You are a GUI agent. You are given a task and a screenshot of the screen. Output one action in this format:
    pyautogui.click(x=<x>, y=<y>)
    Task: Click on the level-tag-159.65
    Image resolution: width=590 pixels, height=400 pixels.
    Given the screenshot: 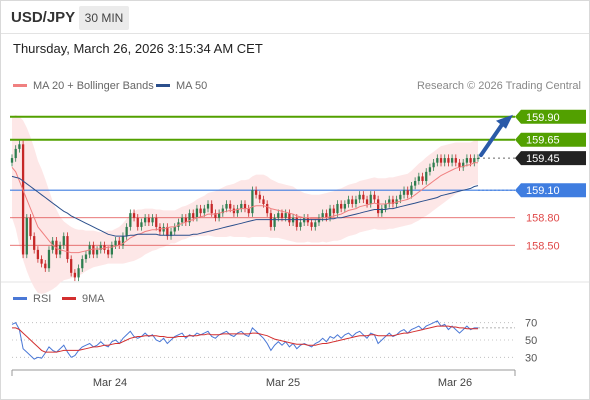 What is the action you would take?
    pyautogui.click(x=550, y=139)
    